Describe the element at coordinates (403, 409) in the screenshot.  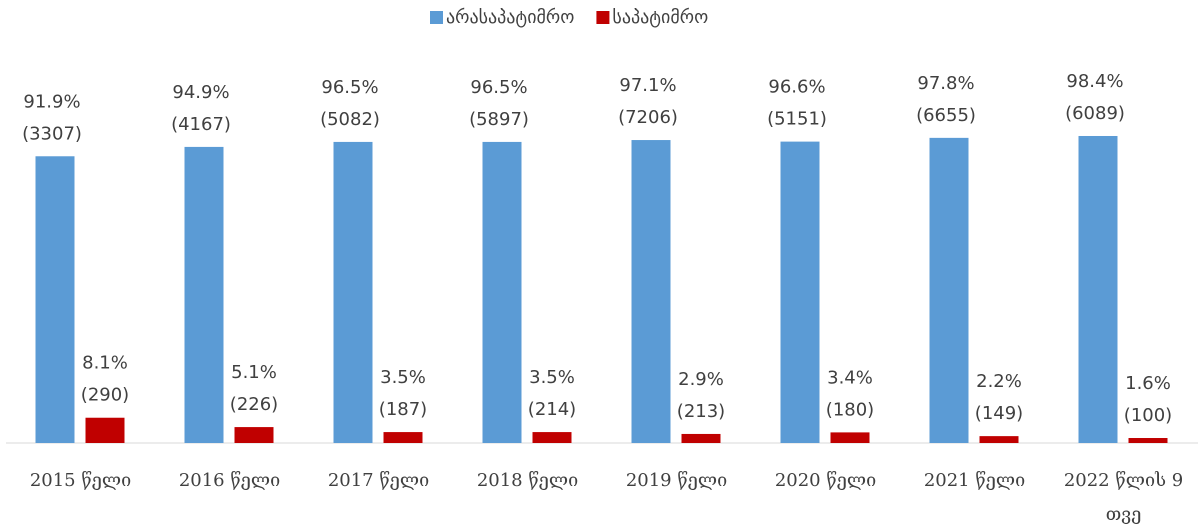
I see `count-label: (187)` at that location.